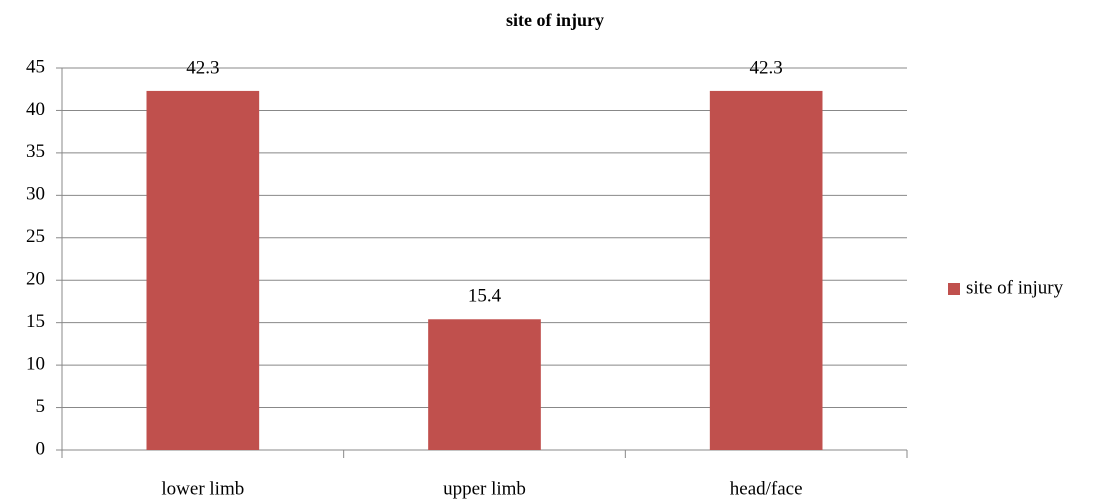 The width and height of the screenshot is (1115, 504). Describe the element at coordinates (35, 151) in the screenshot. I see `y-tick-label: 35` at that location.